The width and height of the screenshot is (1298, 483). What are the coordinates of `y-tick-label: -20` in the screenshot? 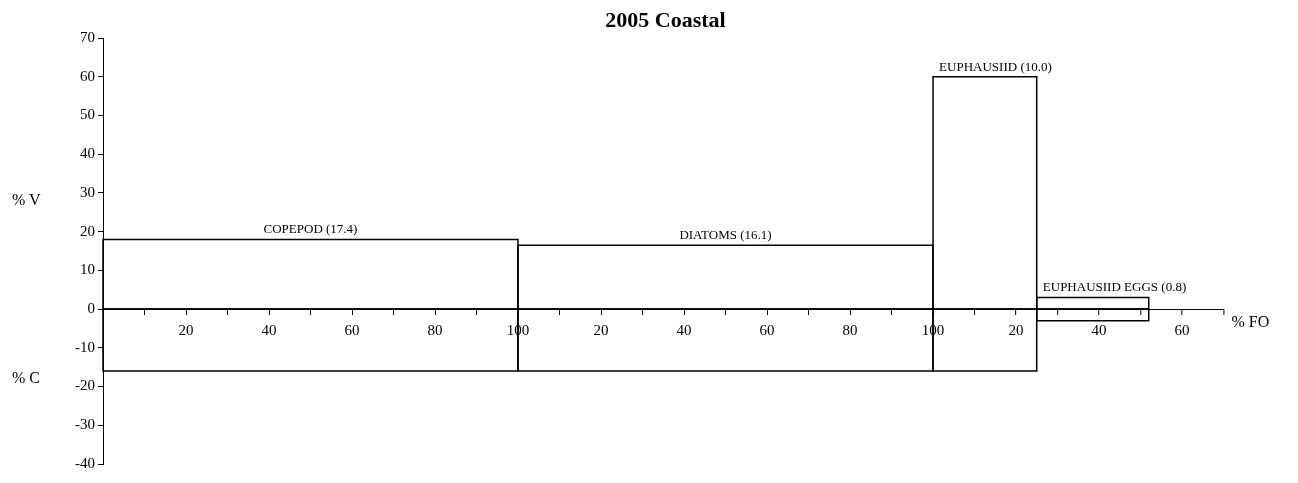 It's located at (85, 385).